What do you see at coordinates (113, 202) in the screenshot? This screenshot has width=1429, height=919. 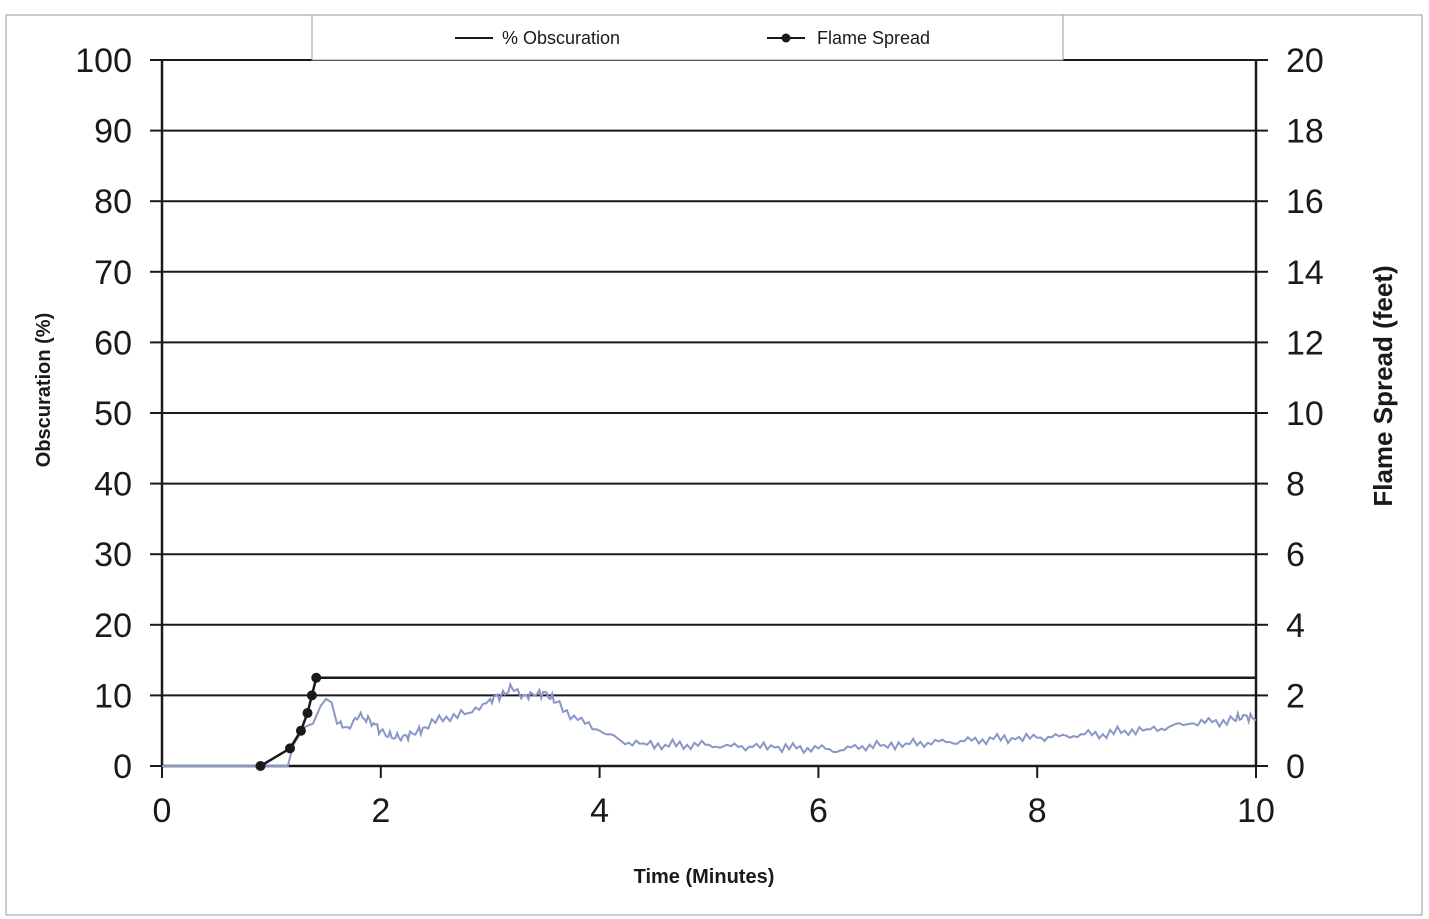 I see `y-tick-label-left-80: 80` at bounding box center [113, 202].